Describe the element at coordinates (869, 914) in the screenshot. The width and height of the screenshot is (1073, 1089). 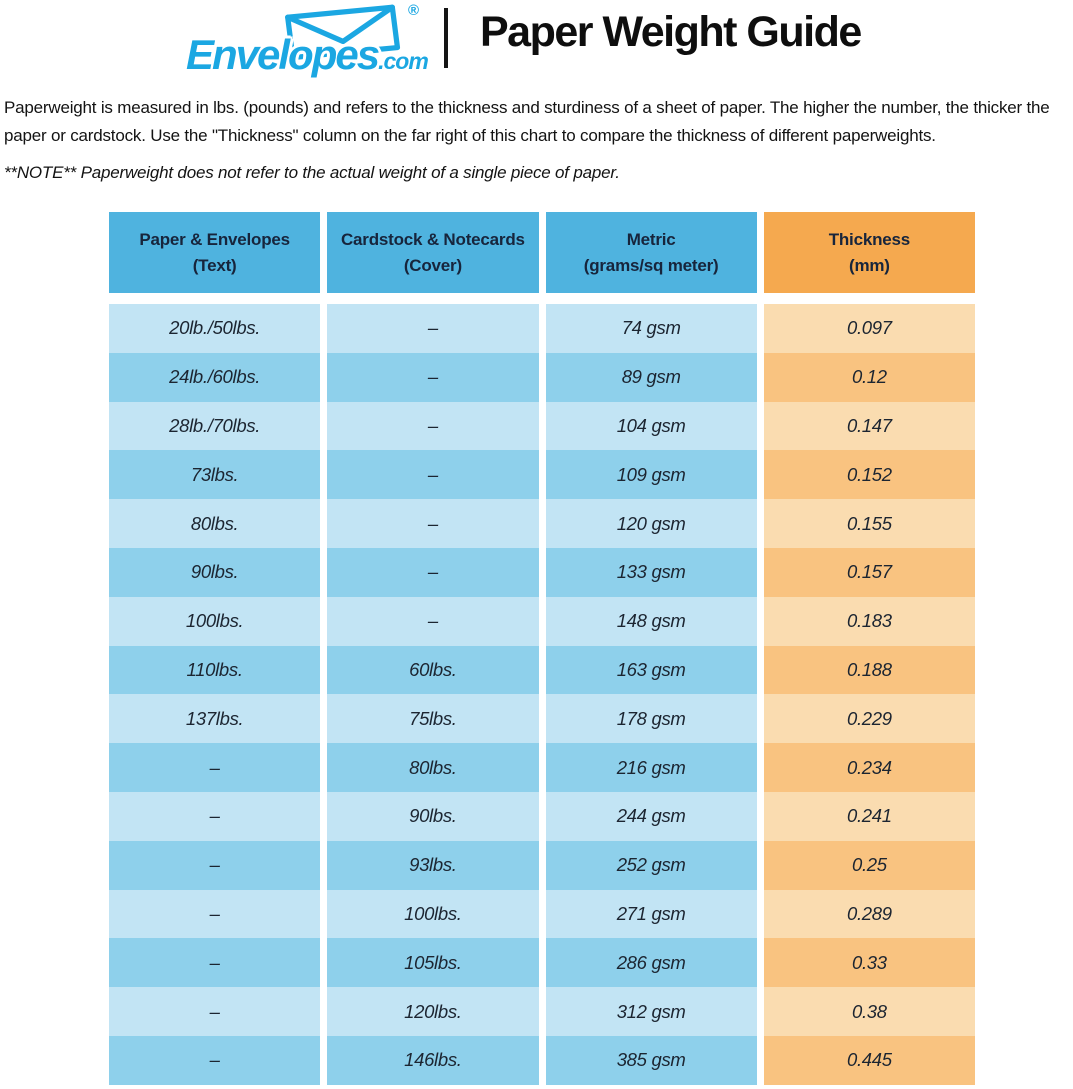
I see `table-cell: 0.289` at that location.